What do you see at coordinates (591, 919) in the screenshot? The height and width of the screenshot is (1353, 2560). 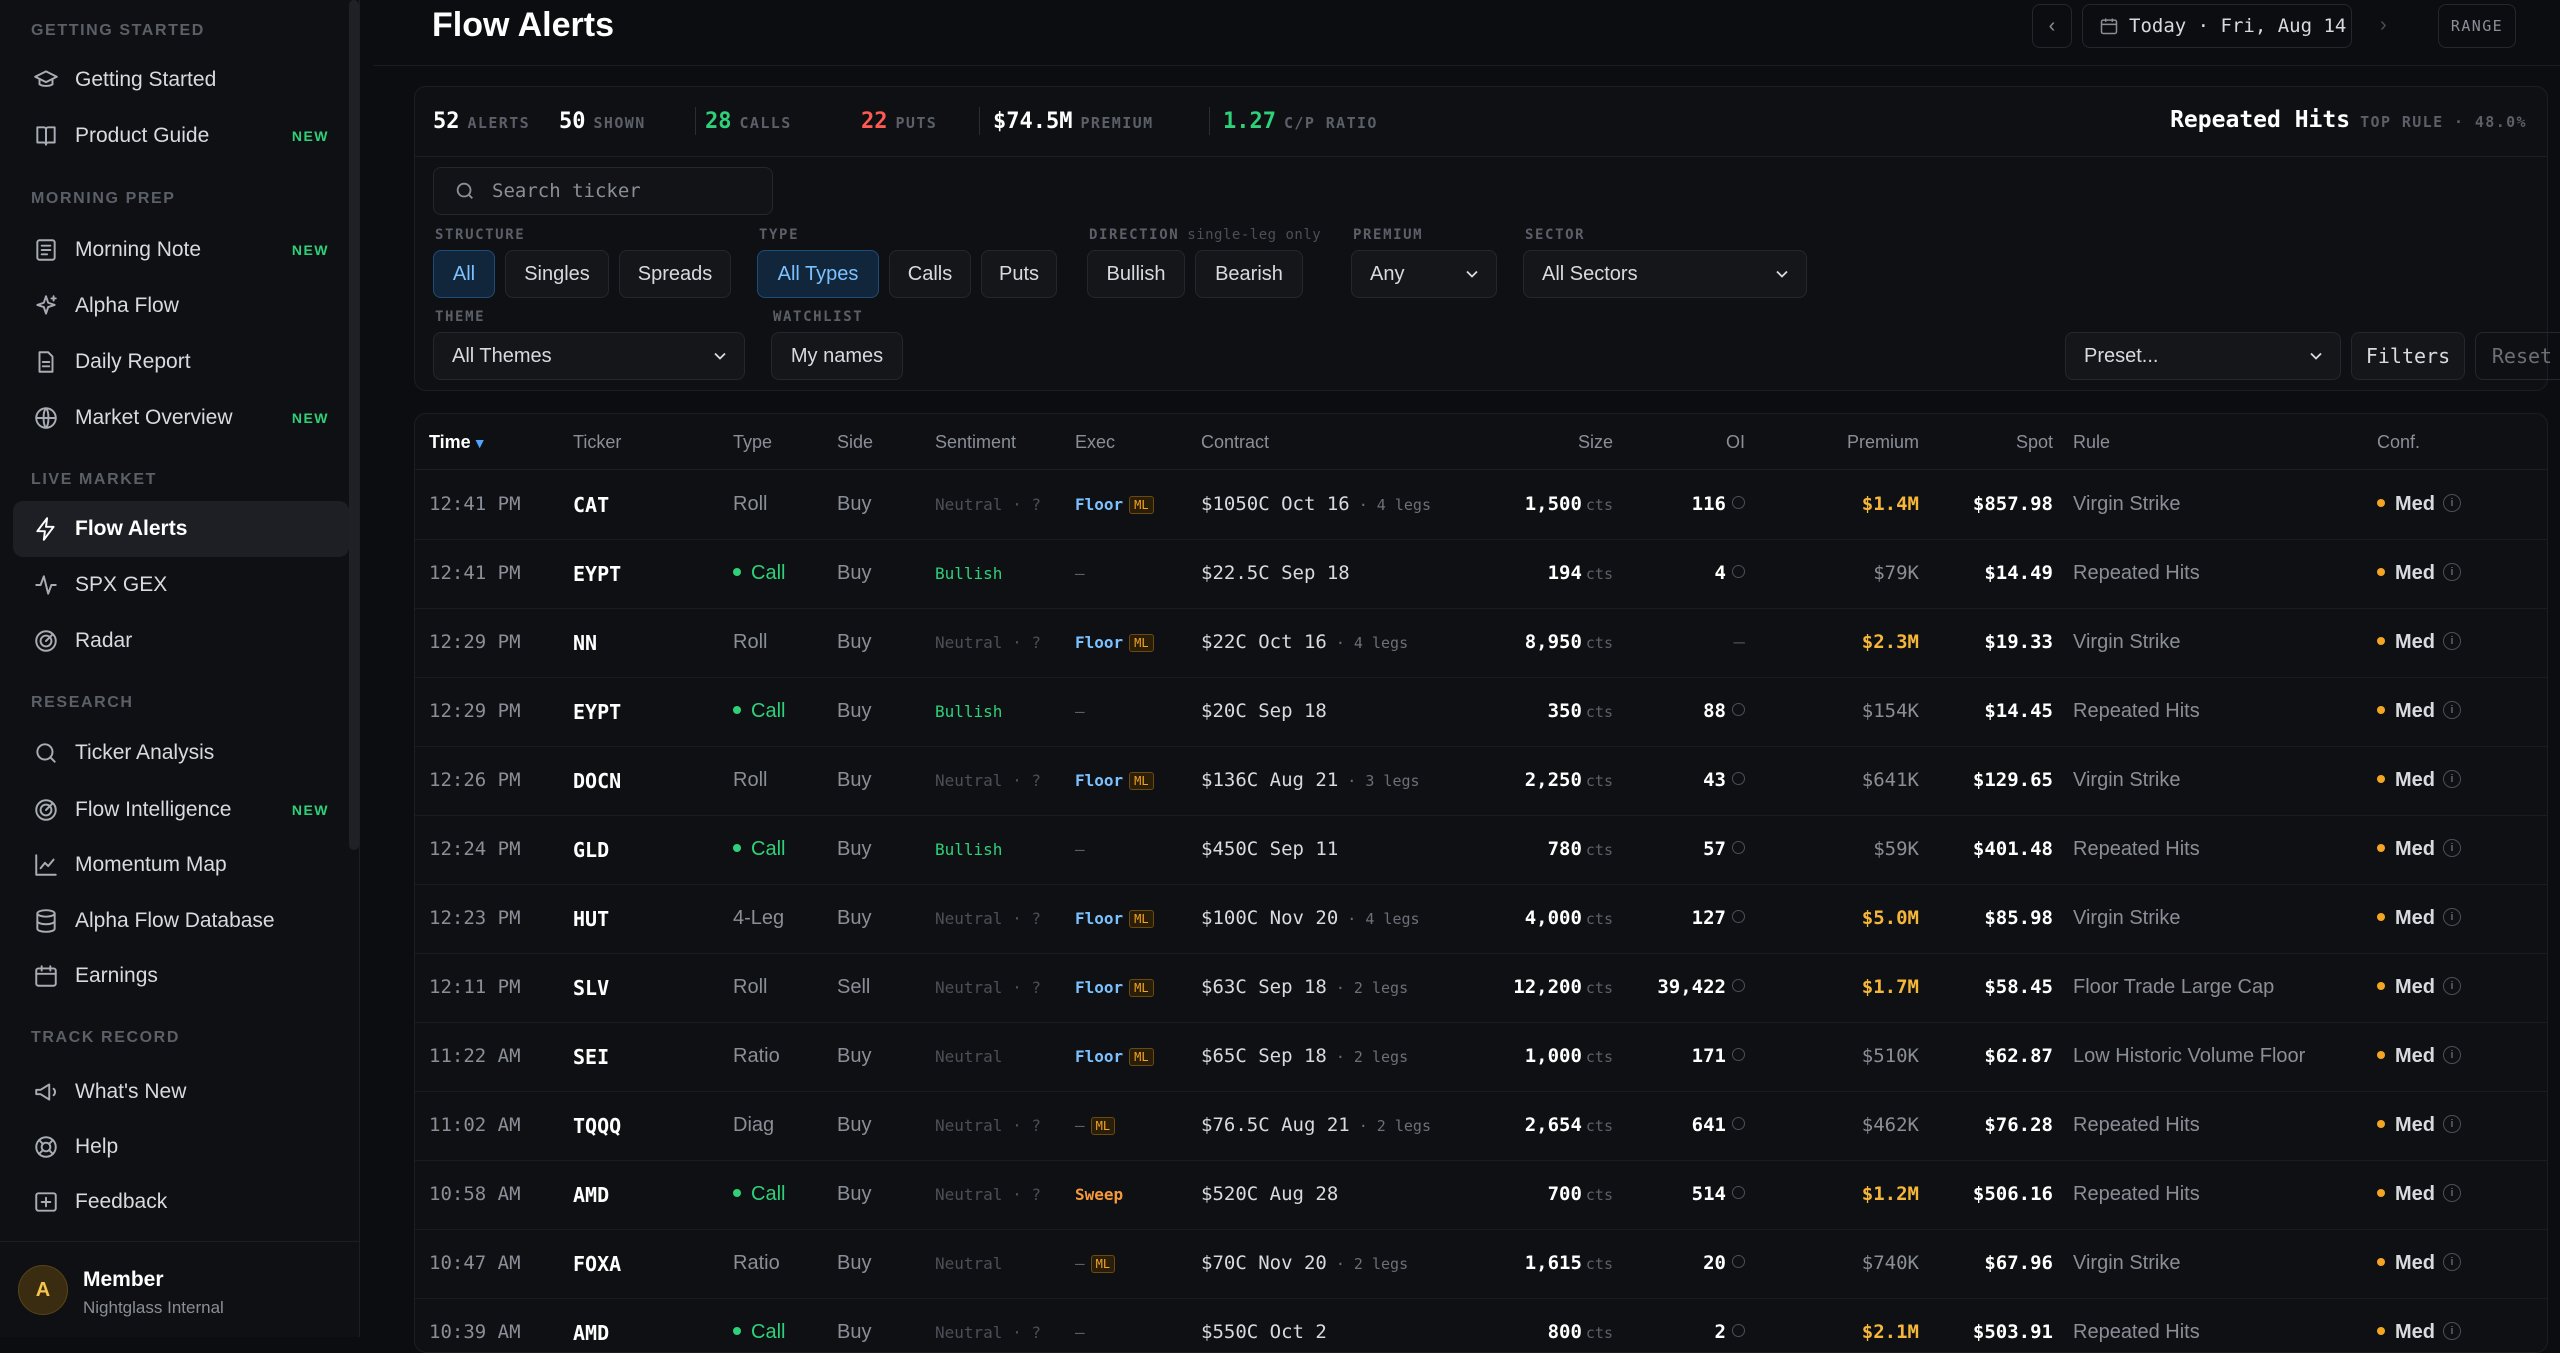 I see `cell-ticker: HUT` at bounding box center [591, 919].